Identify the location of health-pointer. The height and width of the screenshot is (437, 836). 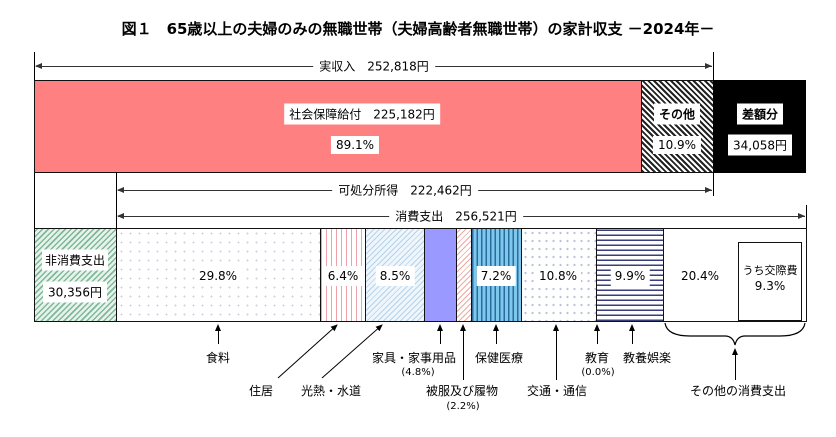
(496, 337).